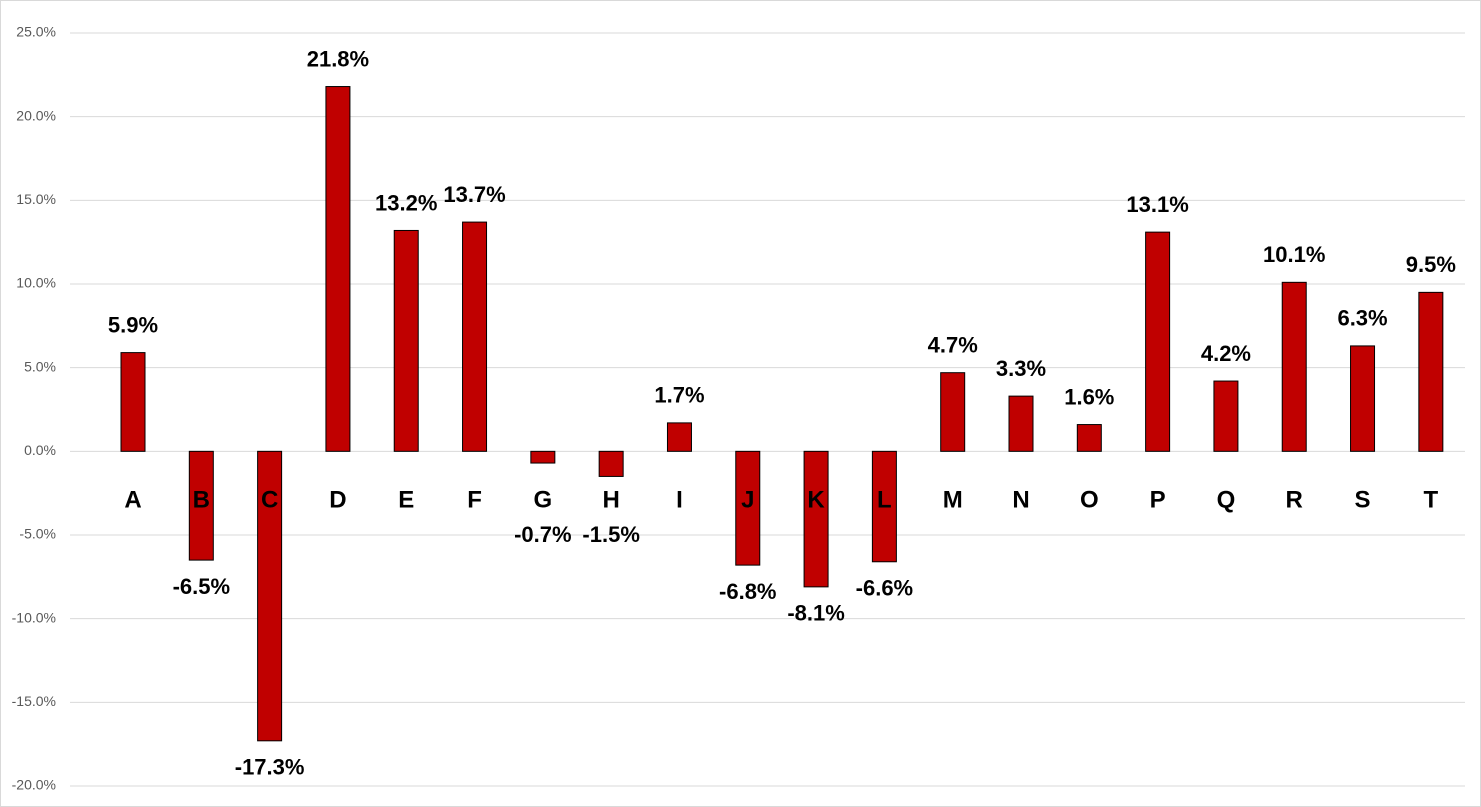 The image size is (1481, 807). What do you see at coordinates (815, 613) in the screenshot?
I see `data-label: -8.1%` at bounding box center [815, 613].